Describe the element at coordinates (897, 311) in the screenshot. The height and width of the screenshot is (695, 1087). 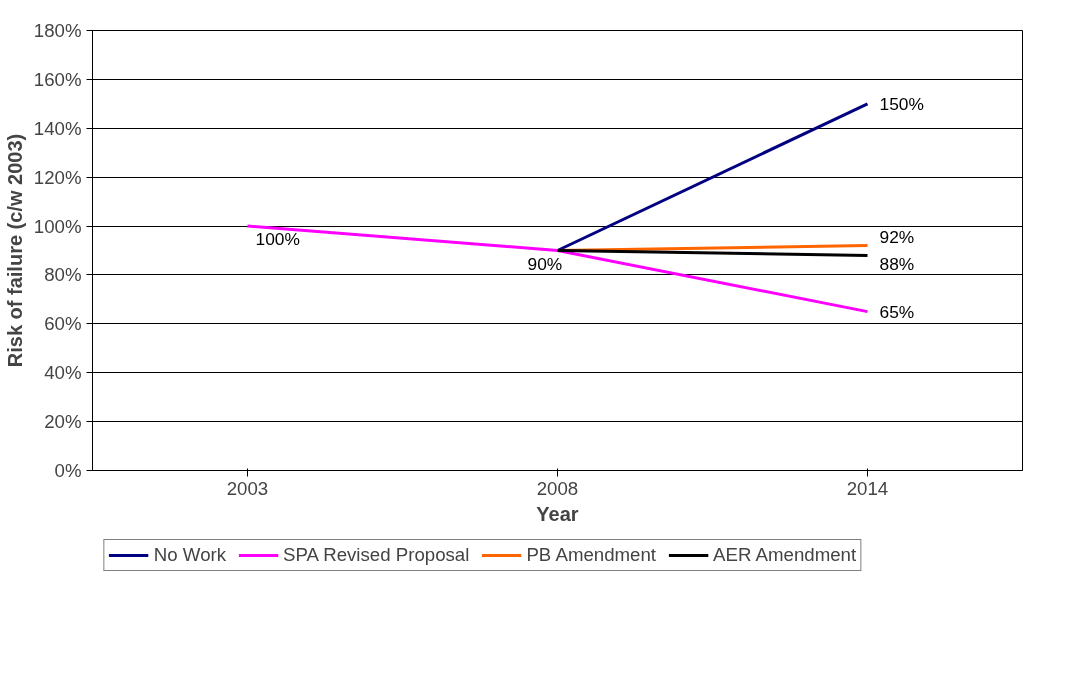
I see `data-label: 65%` at that location.